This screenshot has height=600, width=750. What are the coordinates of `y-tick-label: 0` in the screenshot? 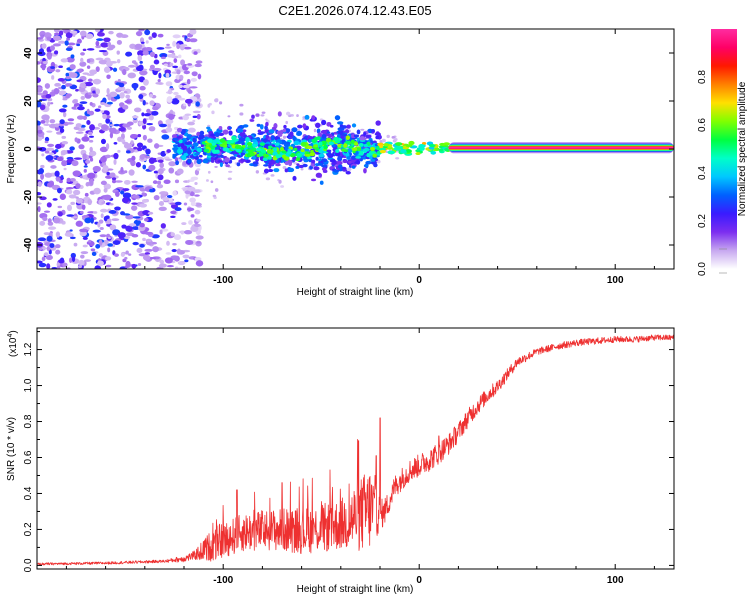 It's located at (28, 149).